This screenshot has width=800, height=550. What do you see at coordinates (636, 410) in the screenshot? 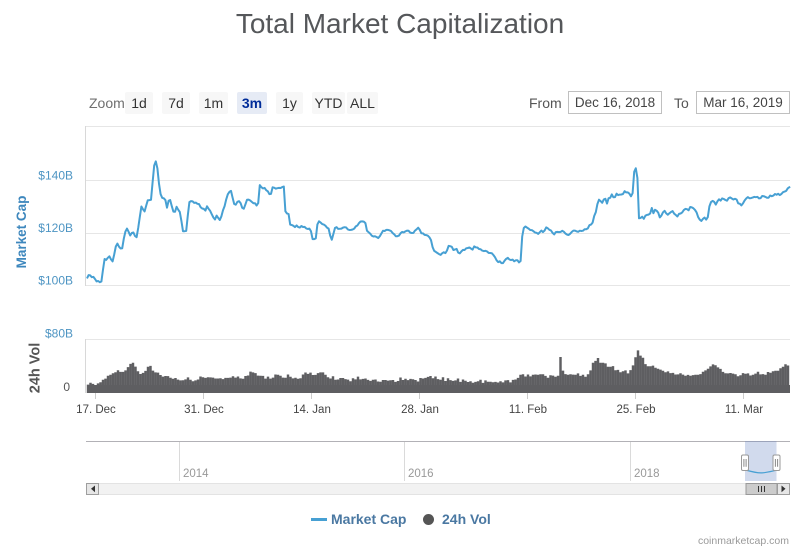
I see `svg-text: 25. Feb` at bounding box center [636, 410].